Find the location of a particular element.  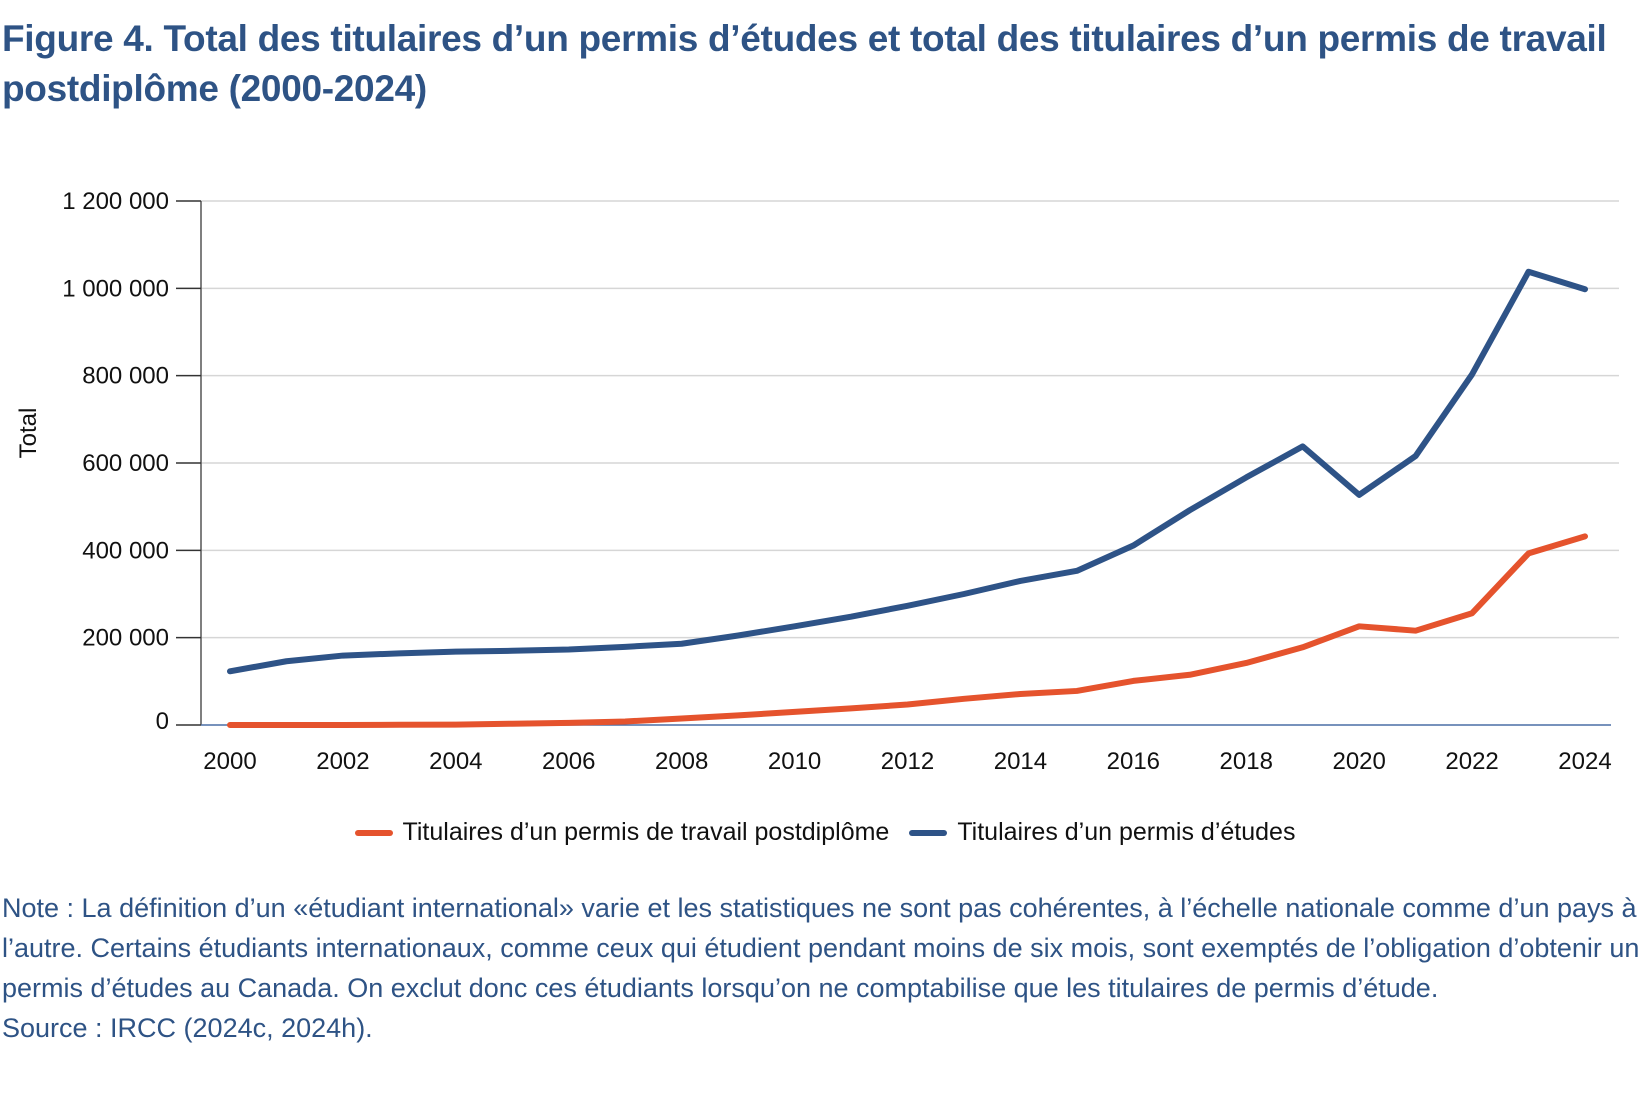

y-tick-label: 1 000 000 is located at coordinates (115, 288).